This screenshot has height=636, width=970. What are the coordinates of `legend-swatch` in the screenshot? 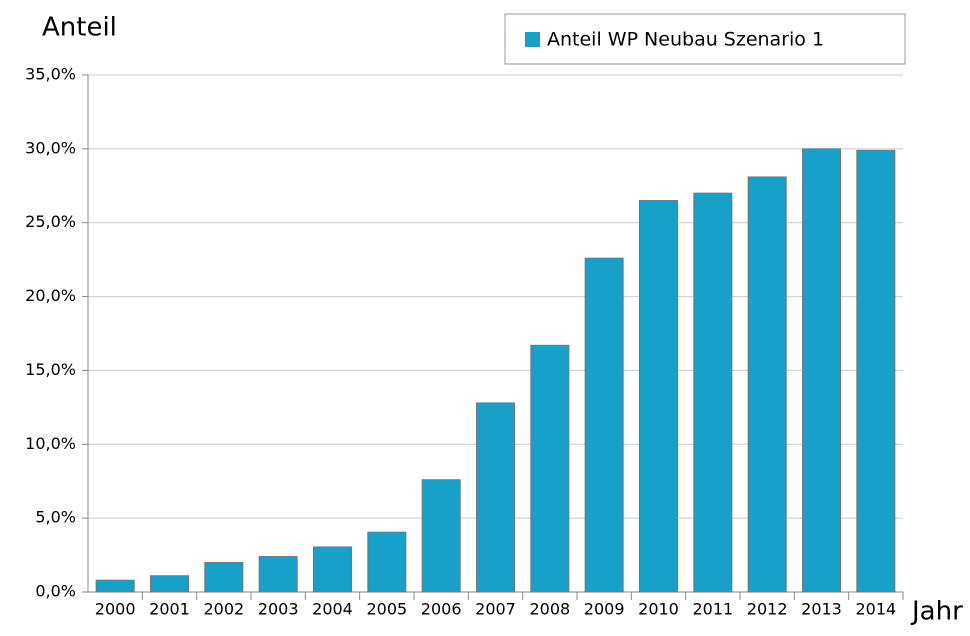 It's located at (532, 39).